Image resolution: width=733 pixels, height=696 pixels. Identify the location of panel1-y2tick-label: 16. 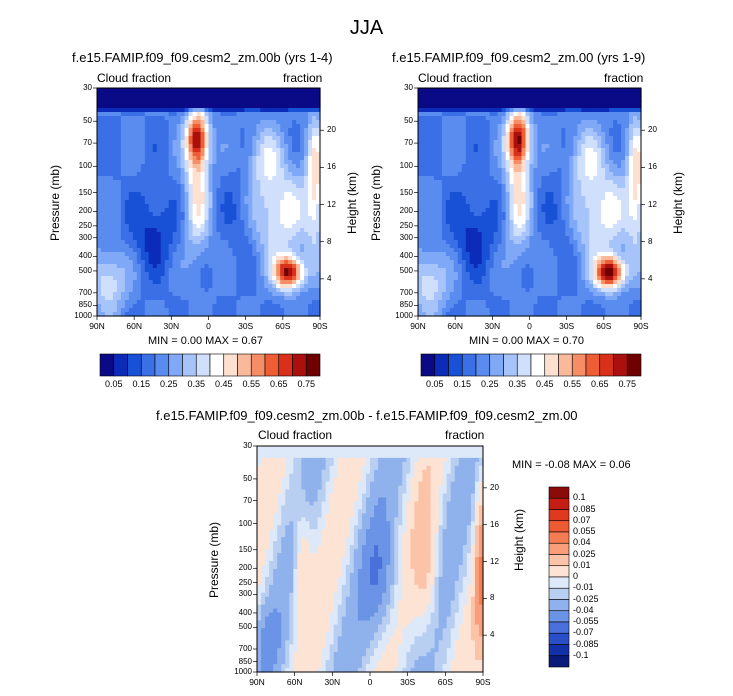
(331, 167).